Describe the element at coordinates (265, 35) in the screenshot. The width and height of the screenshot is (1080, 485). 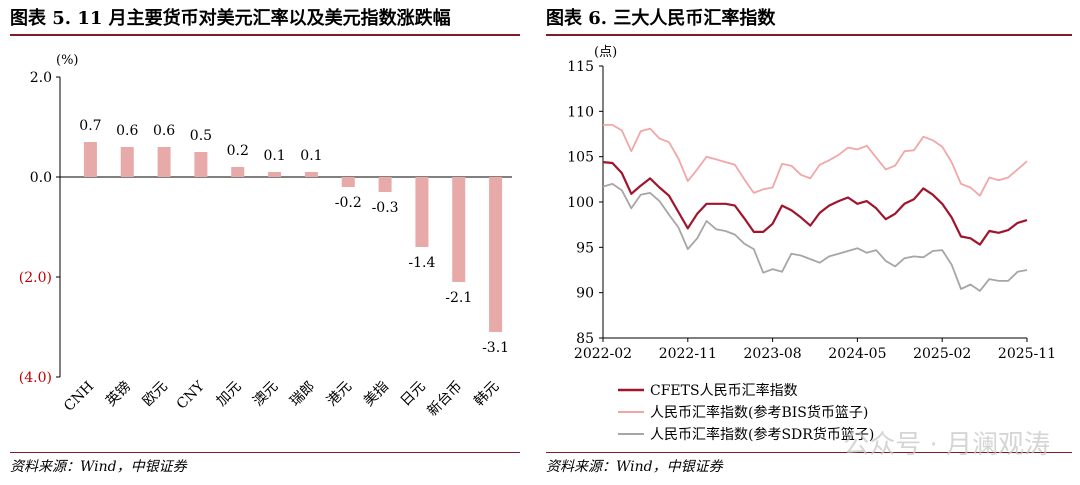
I see `left-top-rule` at that location.